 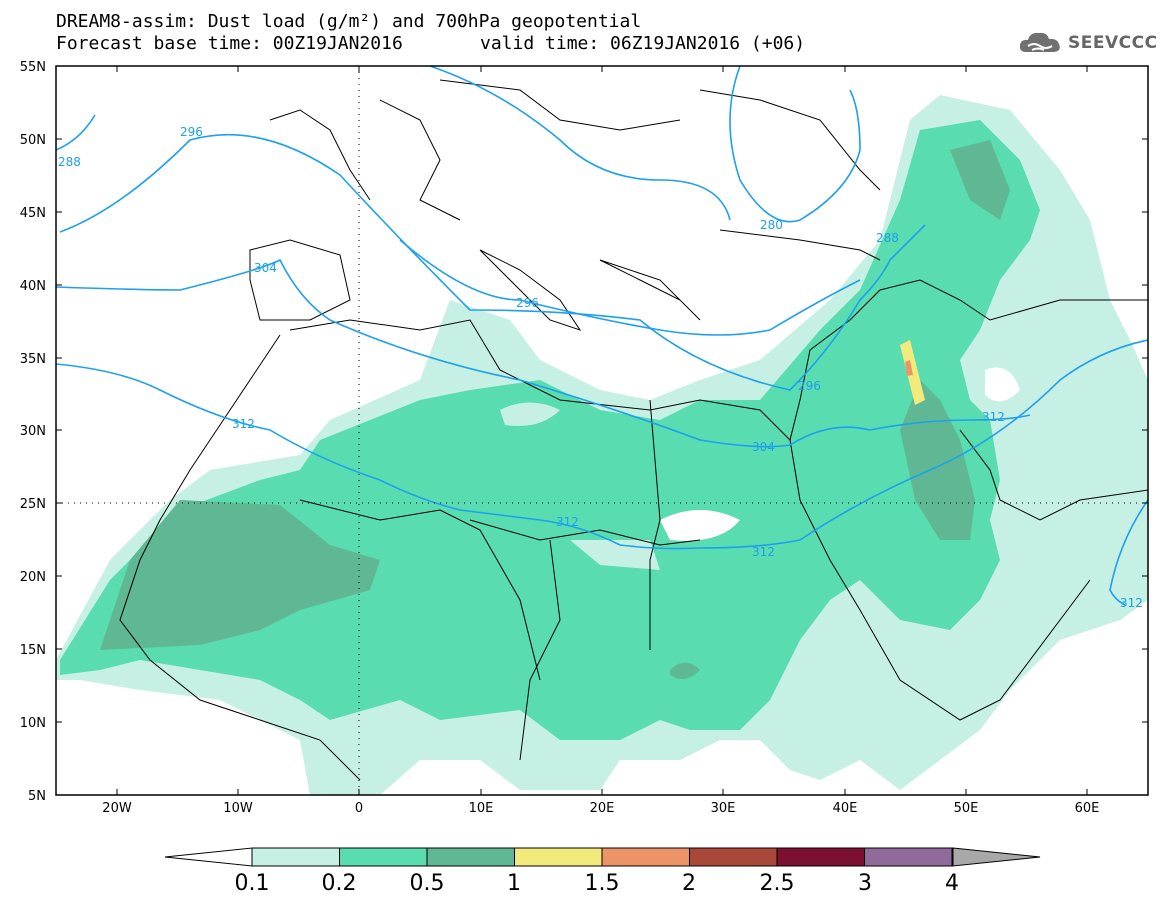 I want to click on lon-label: 10E, so click(x=481, y=808).